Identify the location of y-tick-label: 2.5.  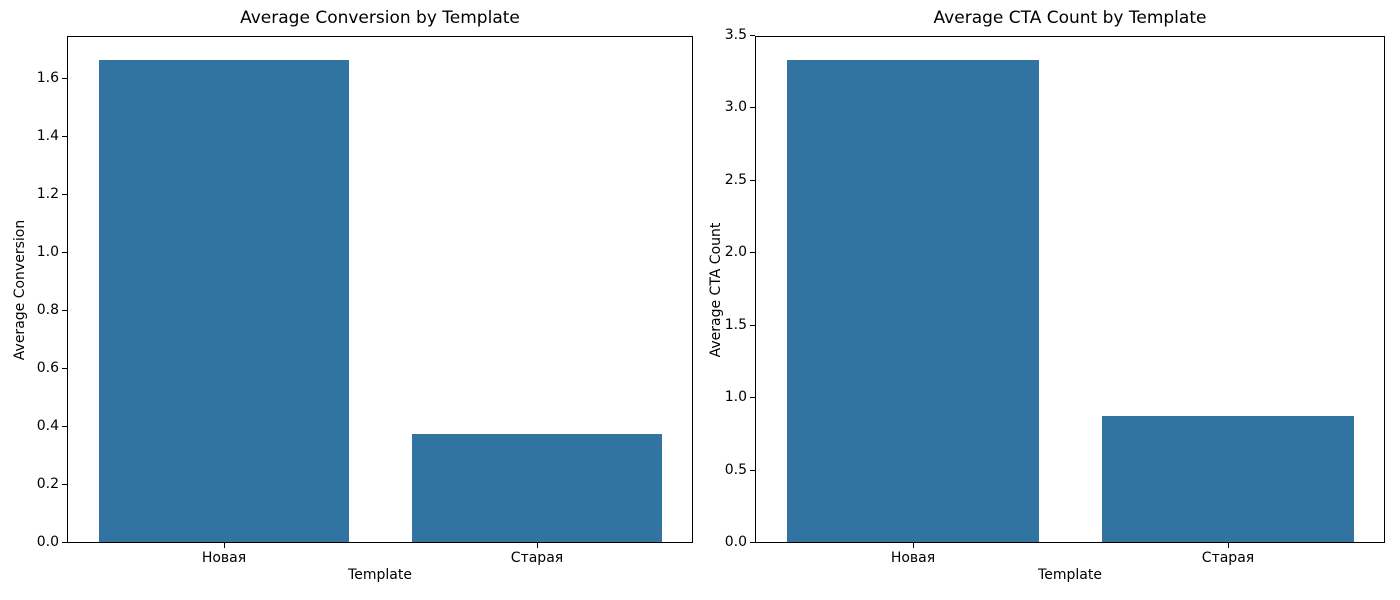
(735, 180).